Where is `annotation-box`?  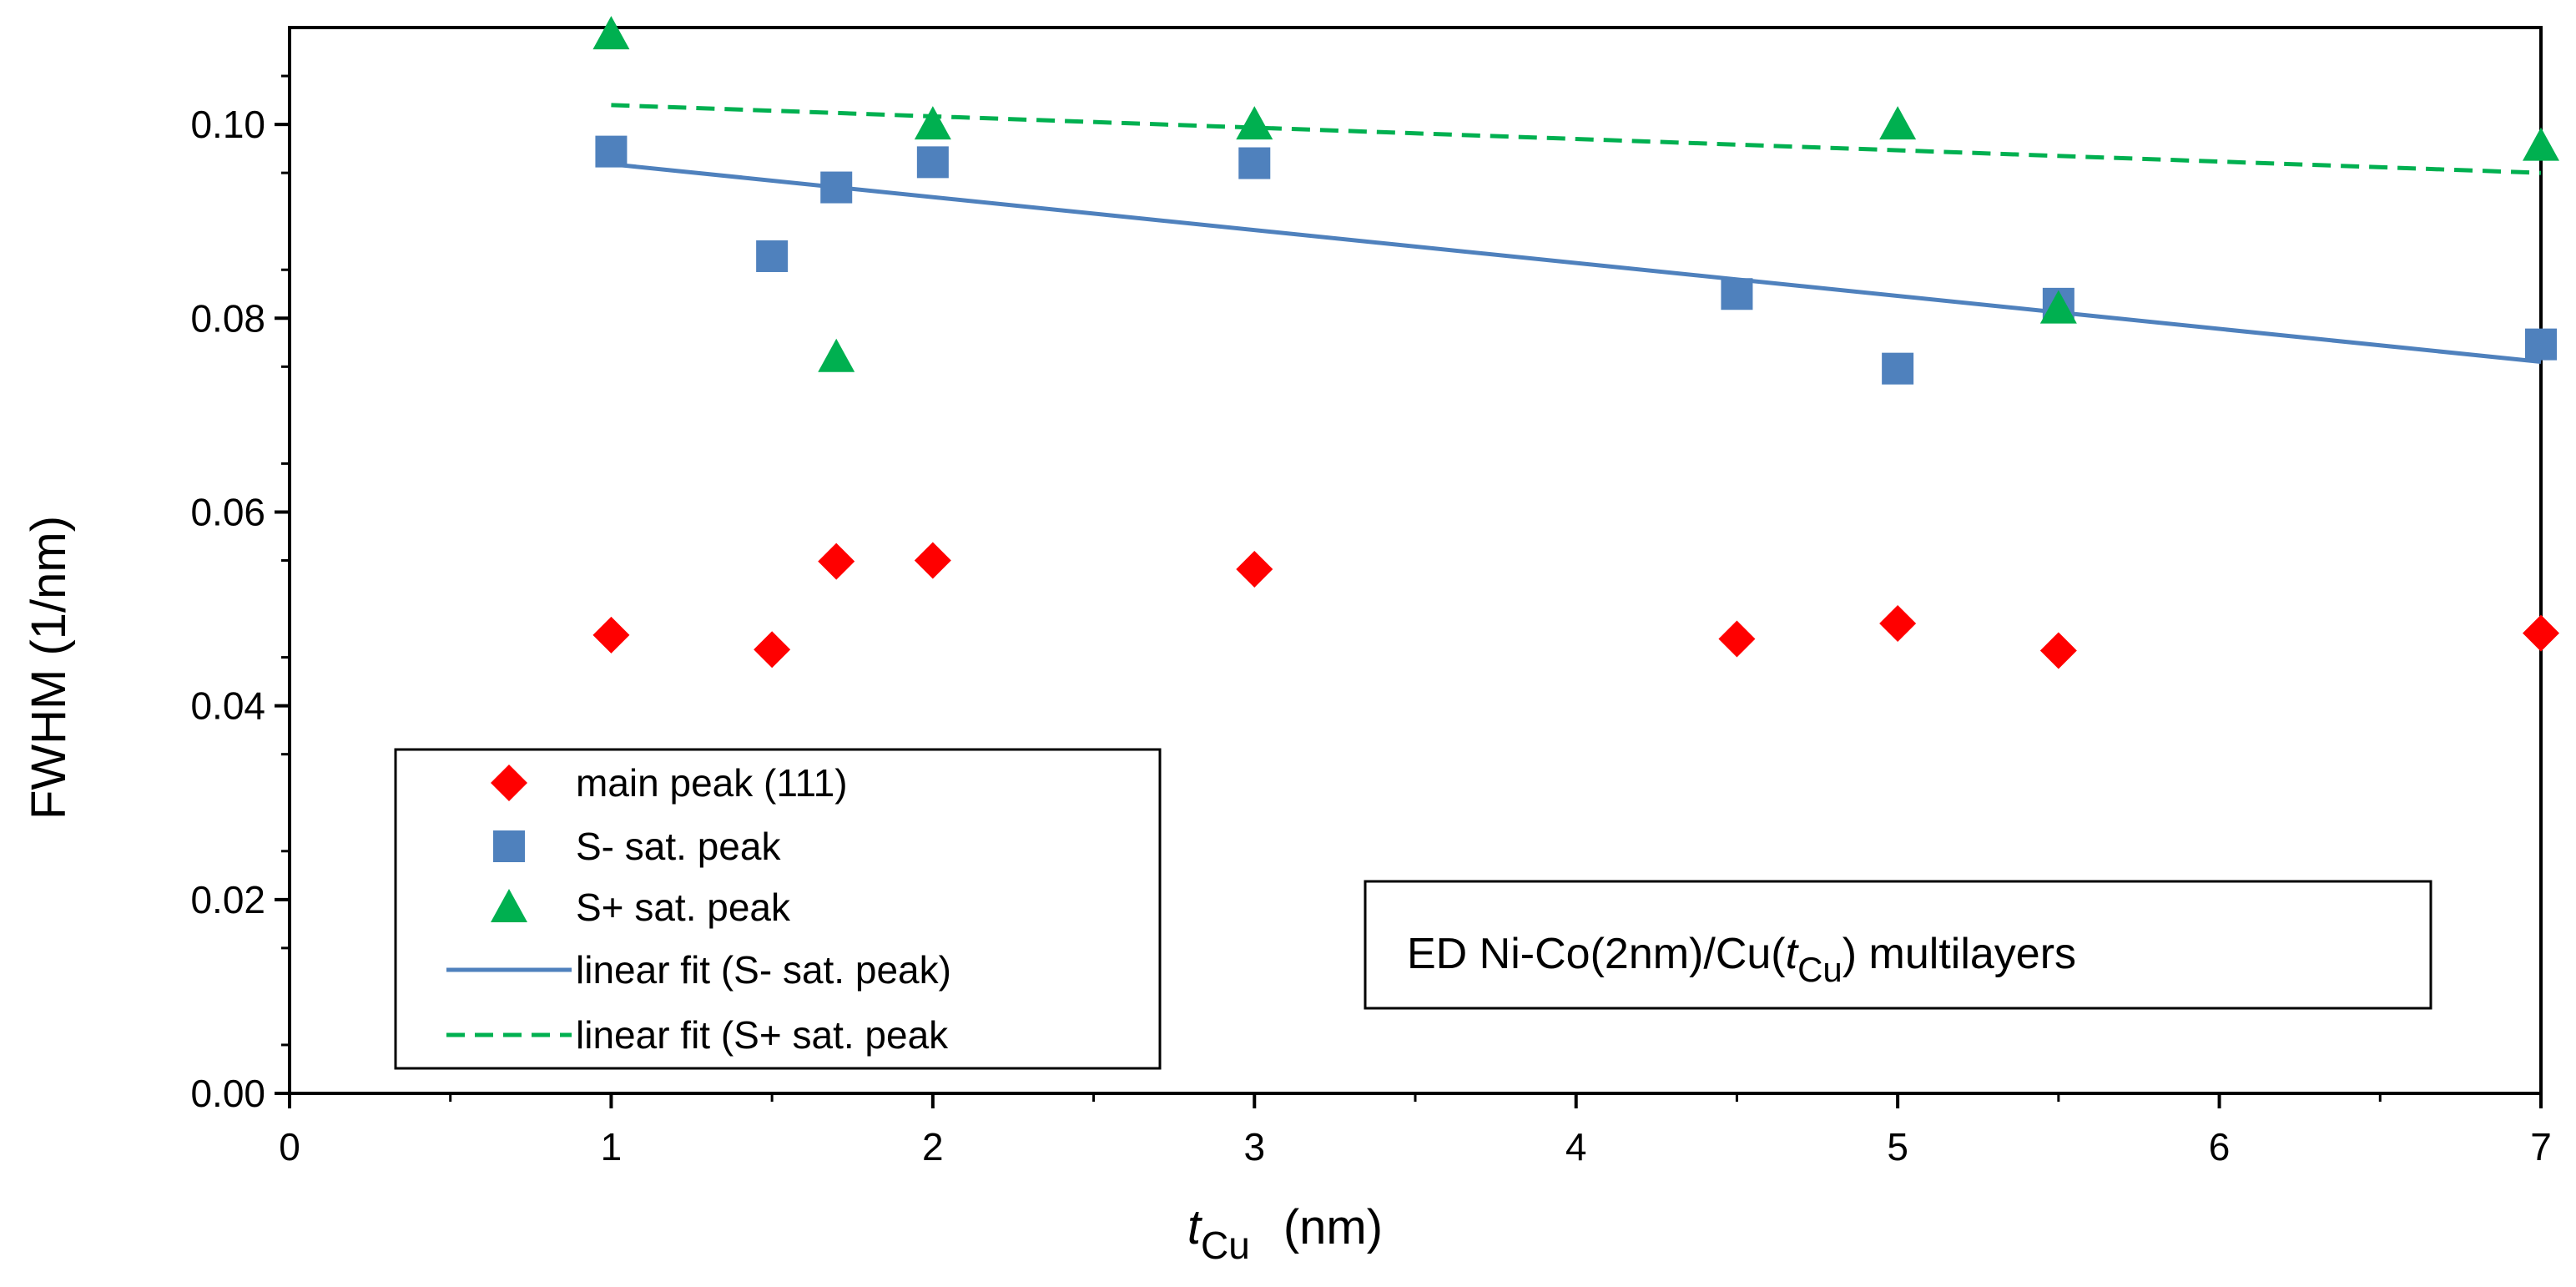
annotation-box is located at coordinates (1898, 945).